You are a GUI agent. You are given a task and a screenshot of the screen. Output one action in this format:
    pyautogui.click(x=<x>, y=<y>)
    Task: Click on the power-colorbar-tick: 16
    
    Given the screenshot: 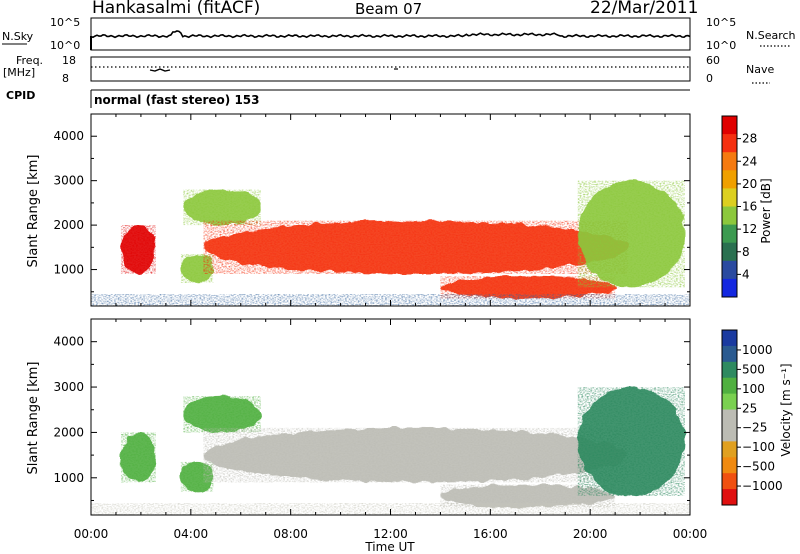 What is the action you would take?
    pyautogui.click(x=749, y=207)
    